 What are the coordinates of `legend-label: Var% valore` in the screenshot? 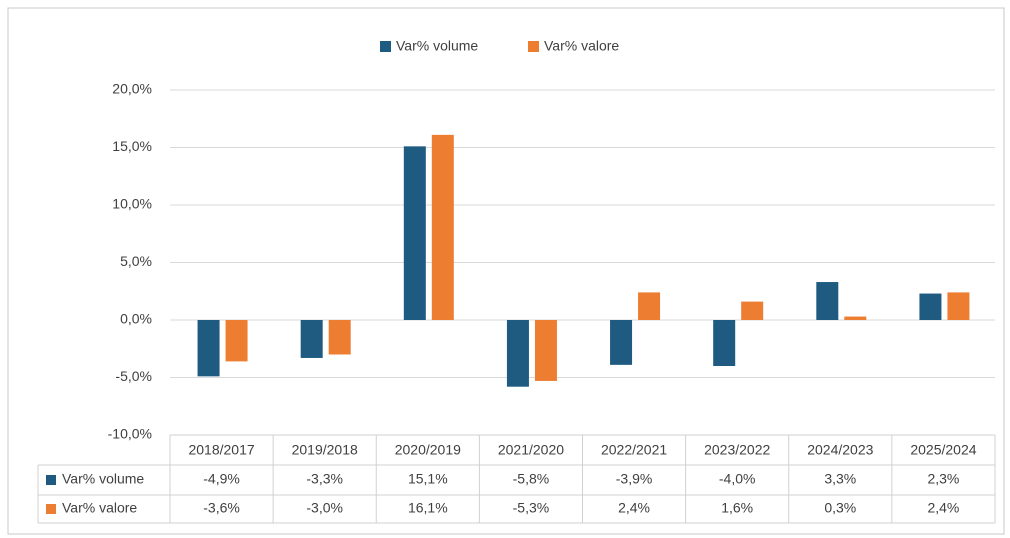 It's located at (581, 46).